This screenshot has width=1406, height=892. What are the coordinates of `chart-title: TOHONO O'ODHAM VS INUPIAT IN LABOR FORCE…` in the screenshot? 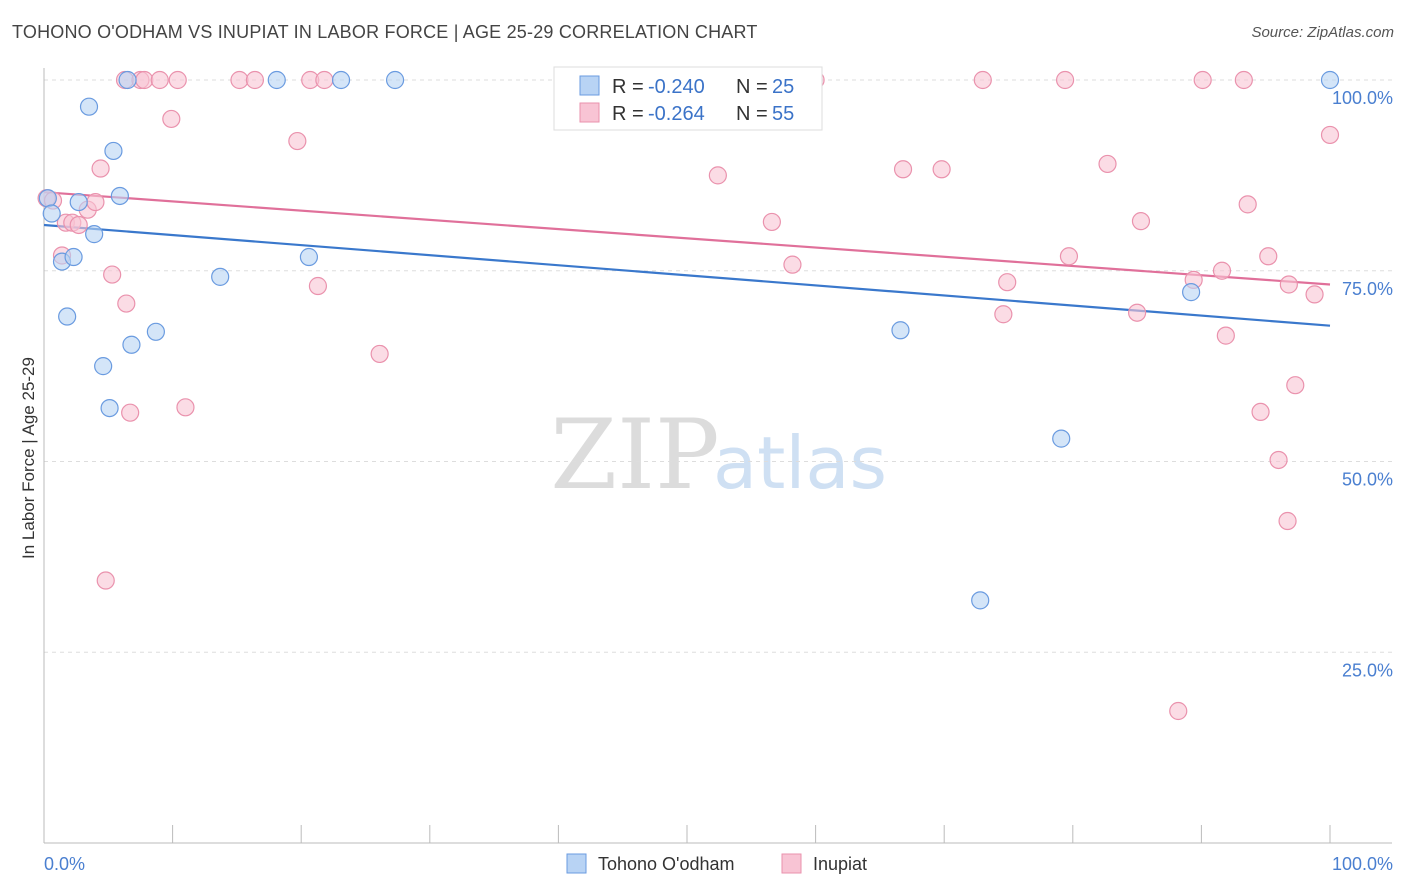 It's located at (385, 32).